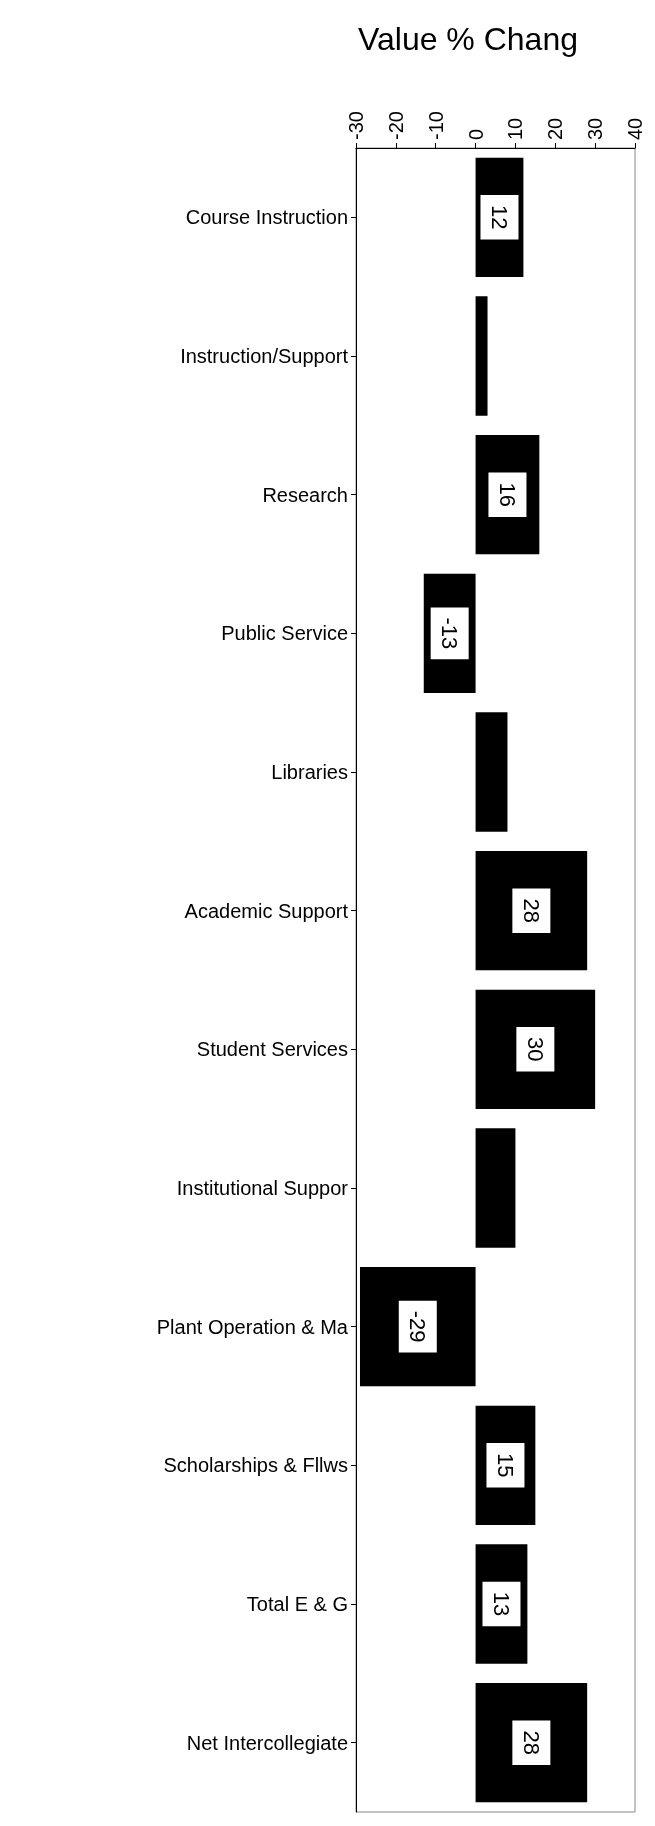  What do you see at coordinates (252, 1326) in the screenshot?
I see `y-tick-label: Plant Operation & Ma` at bounding box center [252, 1326].